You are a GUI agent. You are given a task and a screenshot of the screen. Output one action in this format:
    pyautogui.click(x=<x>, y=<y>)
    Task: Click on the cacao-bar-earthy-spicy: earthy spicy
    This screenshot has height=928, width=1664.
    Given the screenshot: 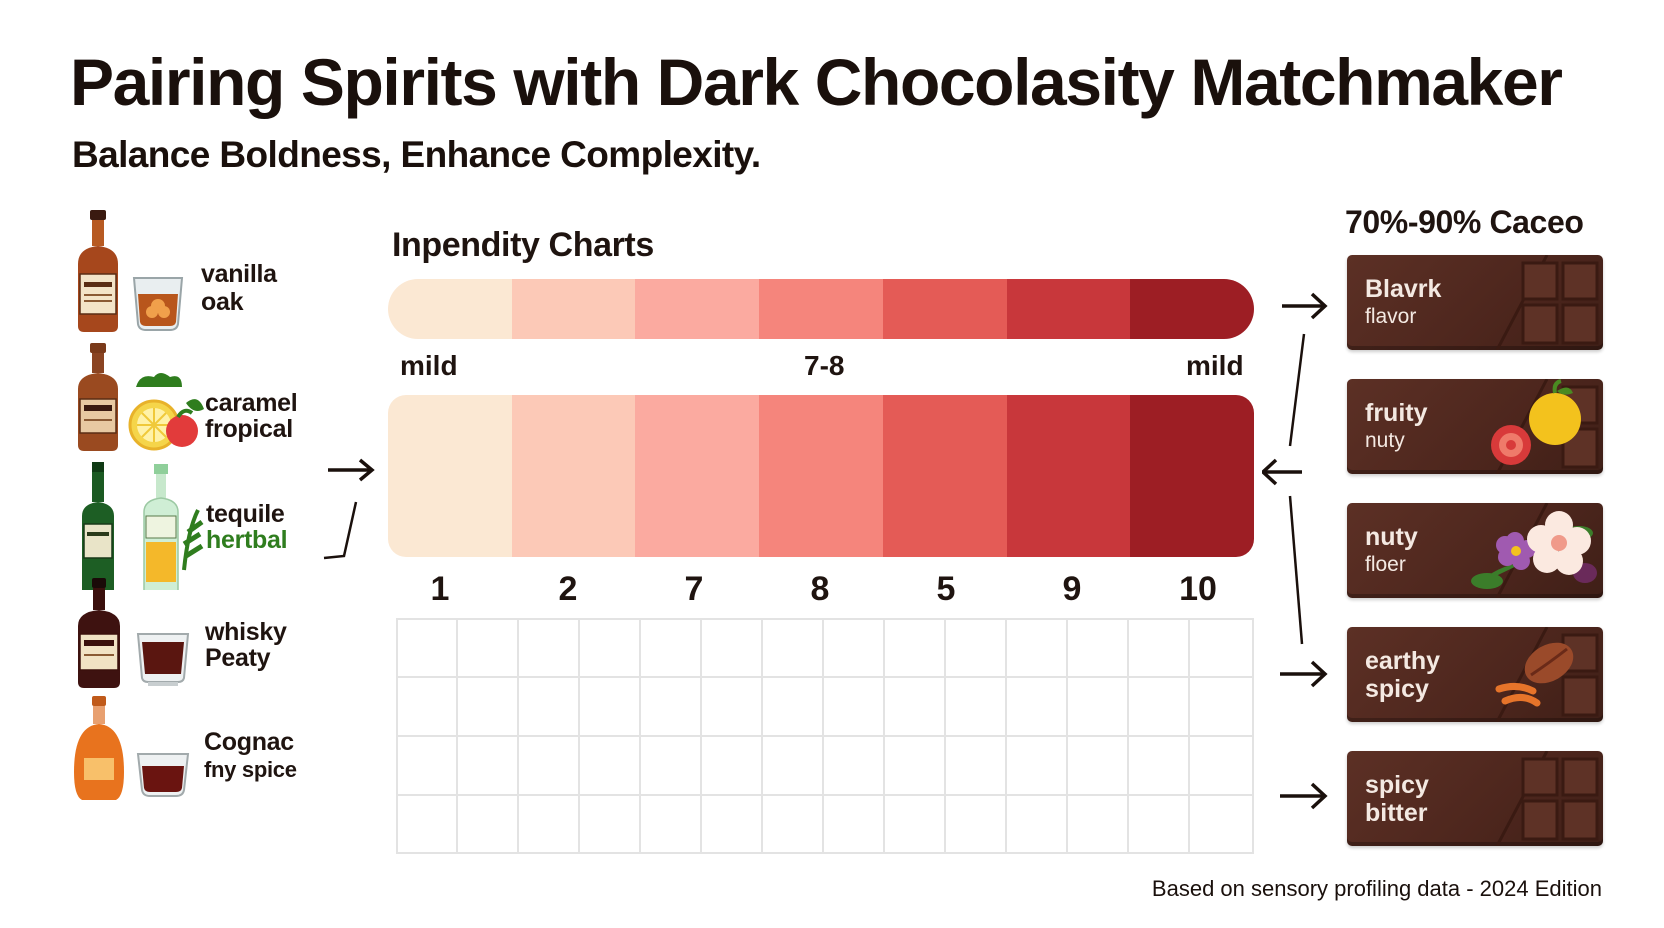 What is the action you would take?
    pyautogui.click(x=1475, y=674)
    